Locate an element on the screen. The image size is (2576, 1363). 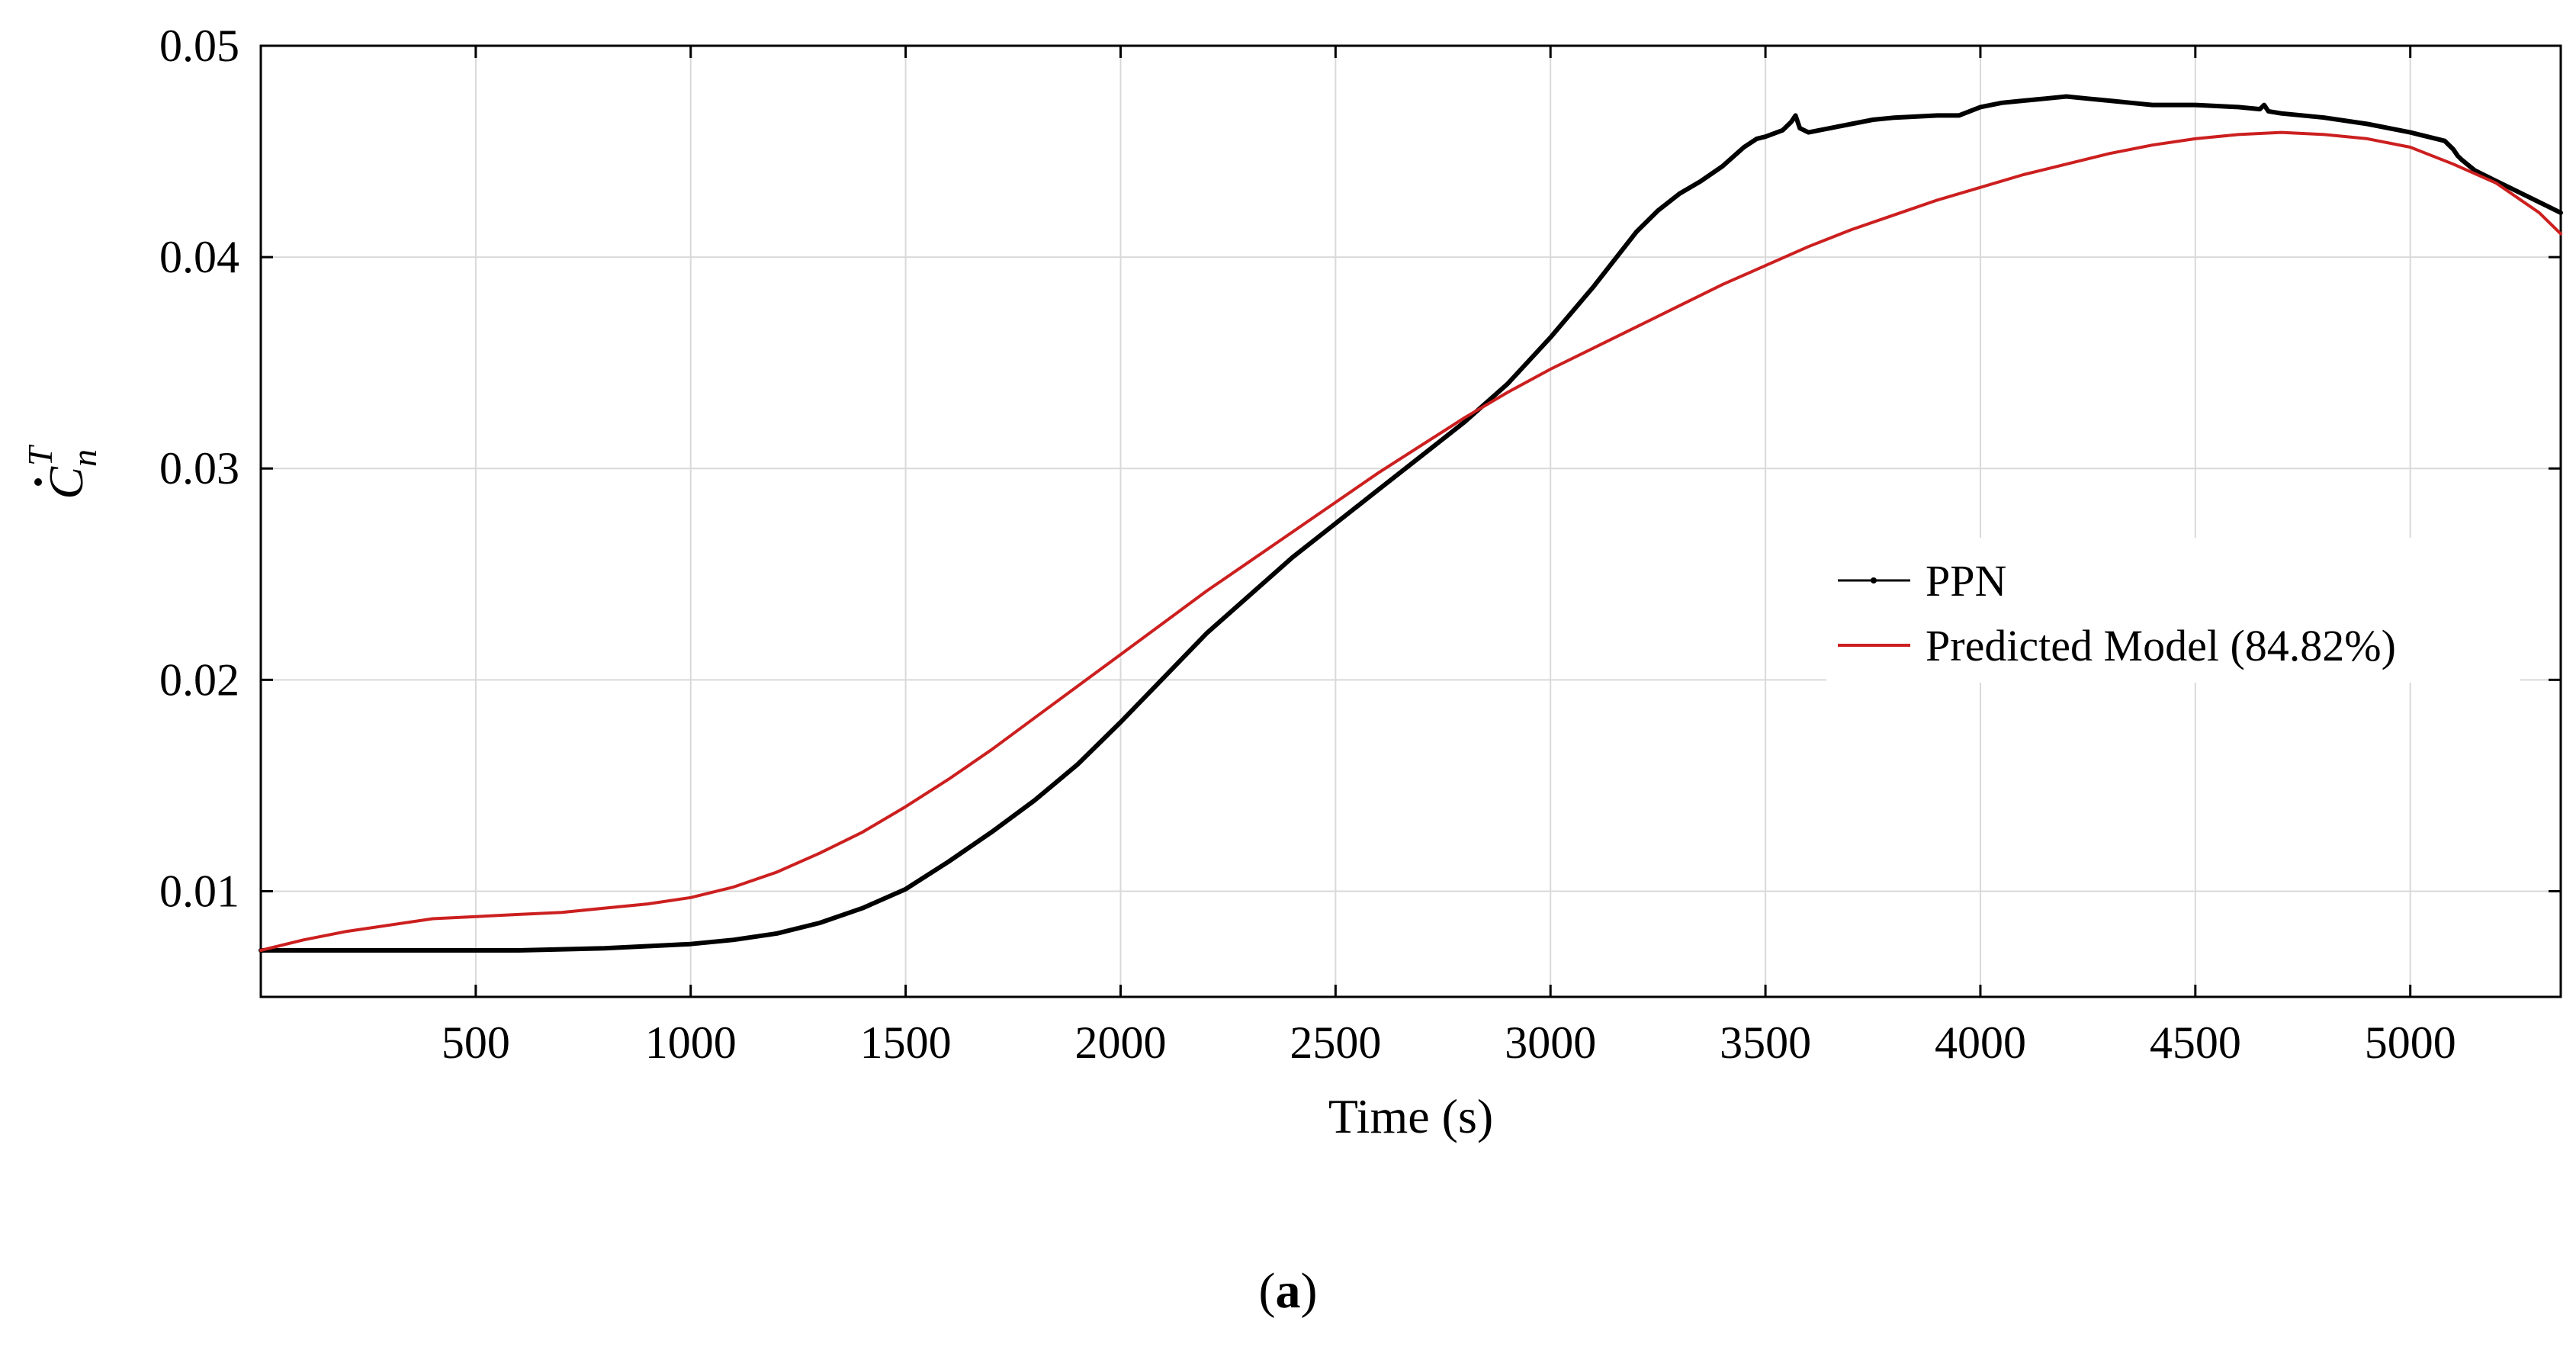
caption-letter: a is located at coordinates (1288, 1291).